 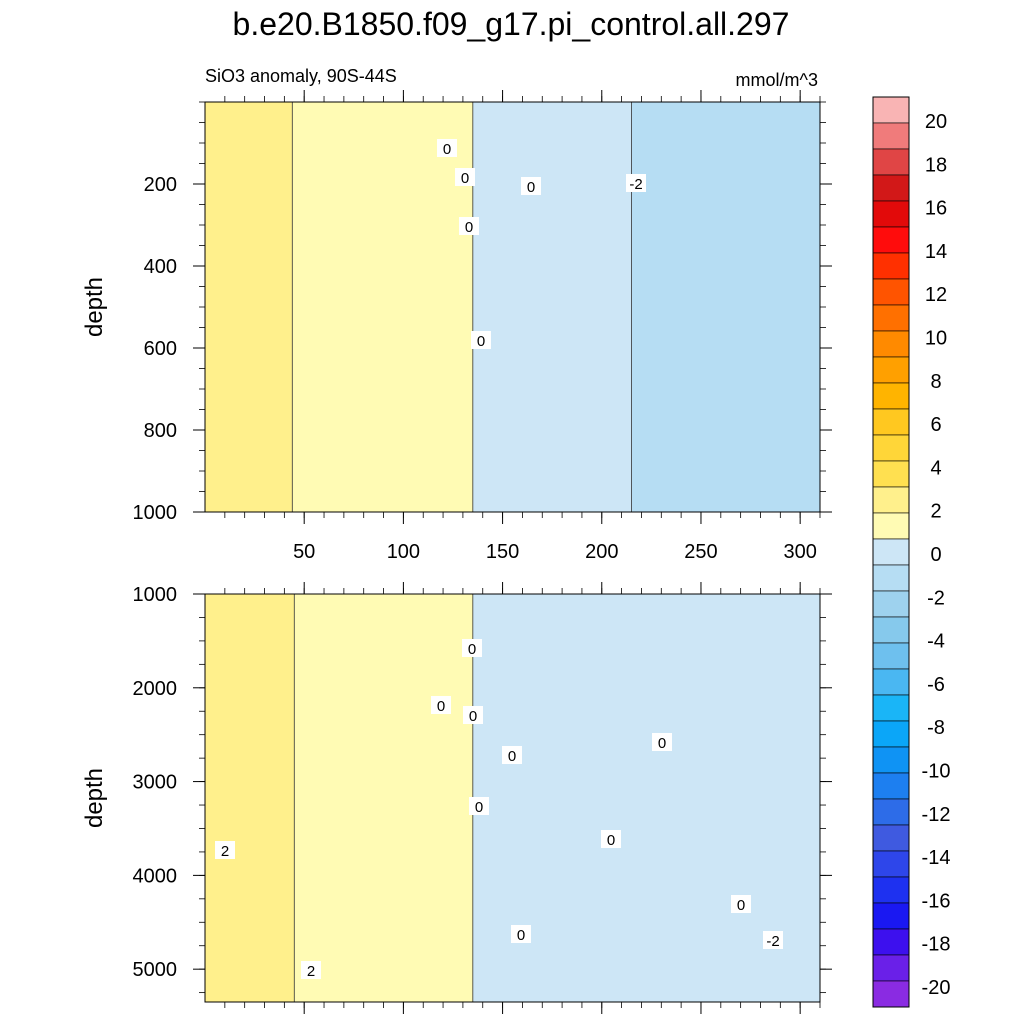 What do you see at coordinates (155, 689) in the screenshot?
I see `y-tick-label: 2000` at bounding box center [155, 689].